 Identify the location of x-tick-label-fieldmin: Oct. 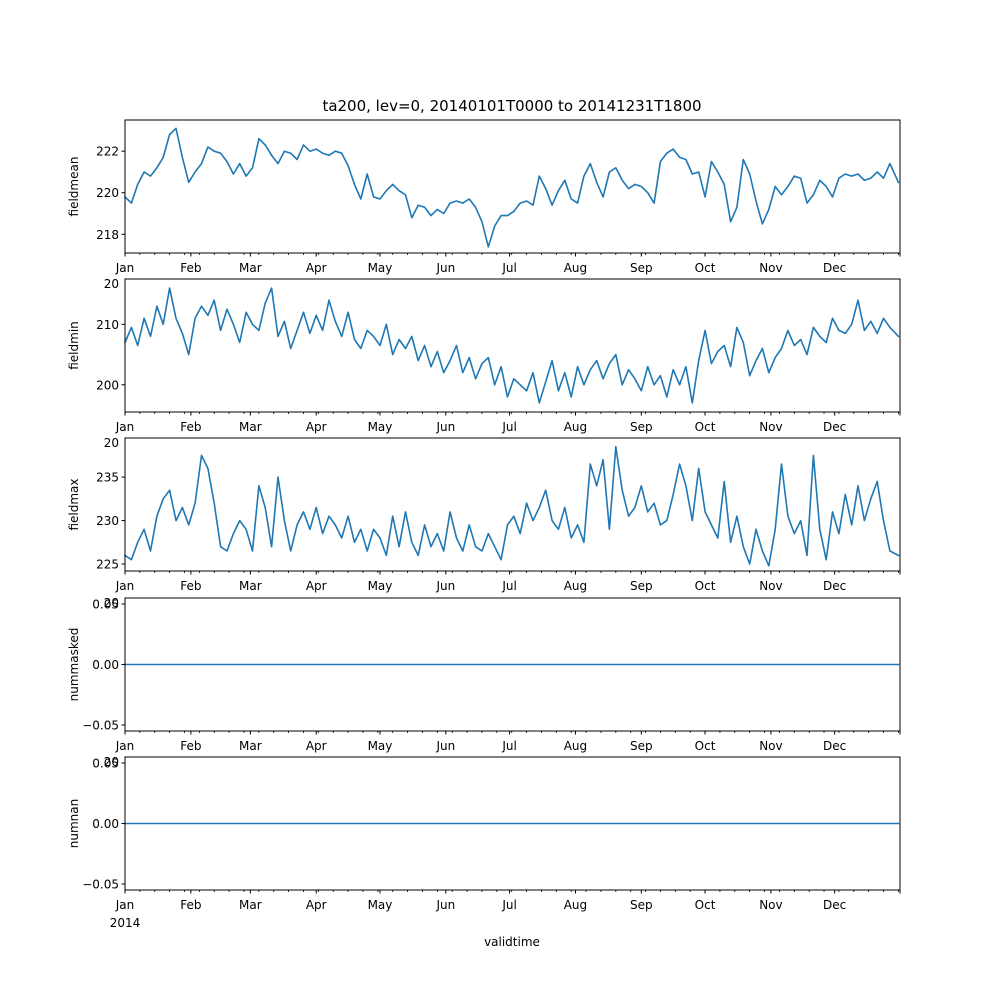
(705, 427).